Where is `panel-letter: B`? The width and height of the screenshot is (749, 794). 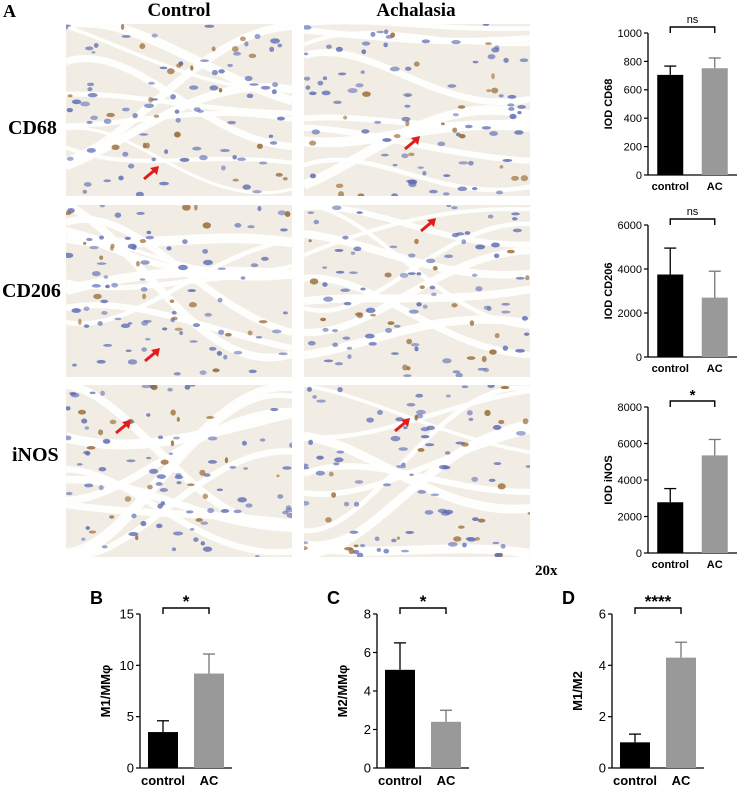 panel-letter: B is located at coordinates (96, 598).